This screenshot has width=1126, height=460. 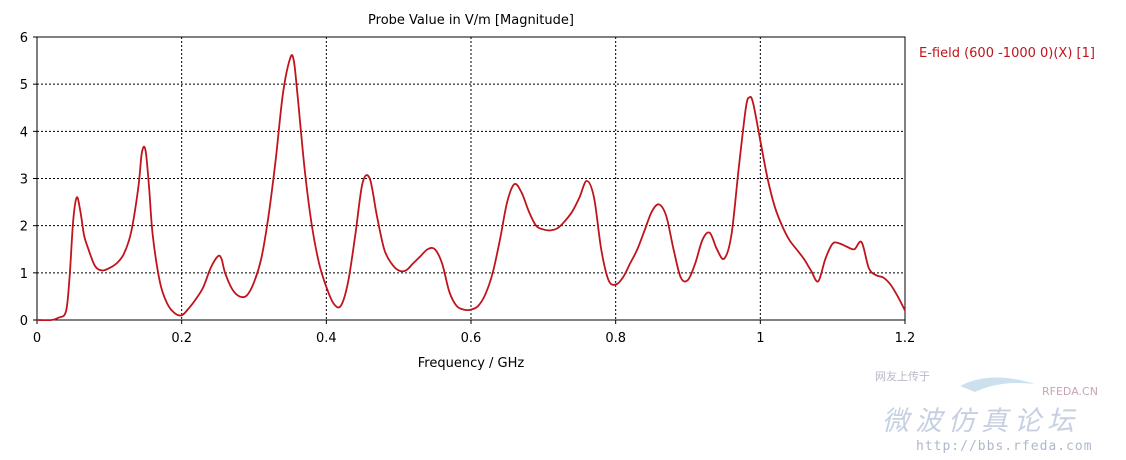 What do you see at coordinates (1007, 53) in the screenshot?
I see `legend-entry: E-field (600 -1000 0)(X) [1]` at bounding box center [1007, 53].